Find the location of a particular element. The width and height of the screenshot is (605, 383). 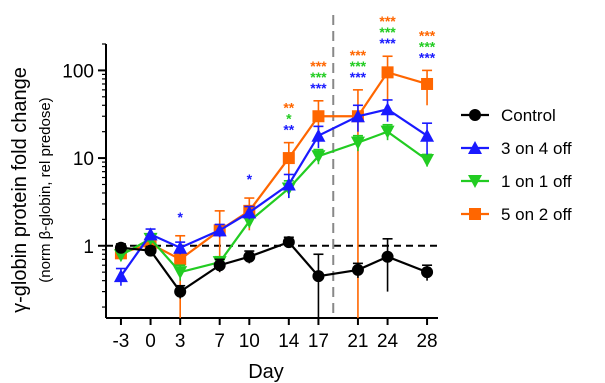

legend-label: 3 on 4 off is located at coordinates (536, 148).